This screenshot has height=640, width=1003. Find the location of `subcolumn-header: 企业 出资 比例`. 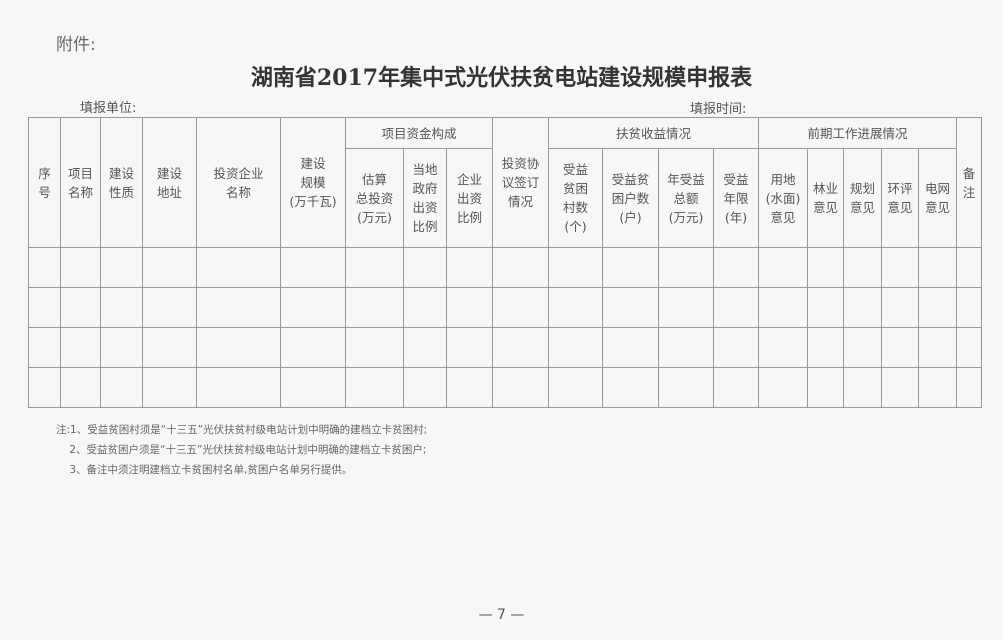

subcolumn-header: 企业 出资 比例 is located at coordinates (469, 198).